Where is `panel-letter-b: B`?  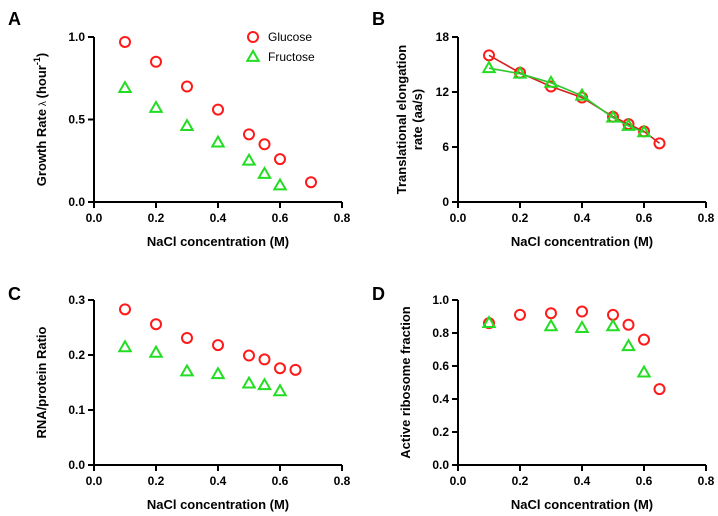 panel-letter-b: B is located at coordinates (378, 19).